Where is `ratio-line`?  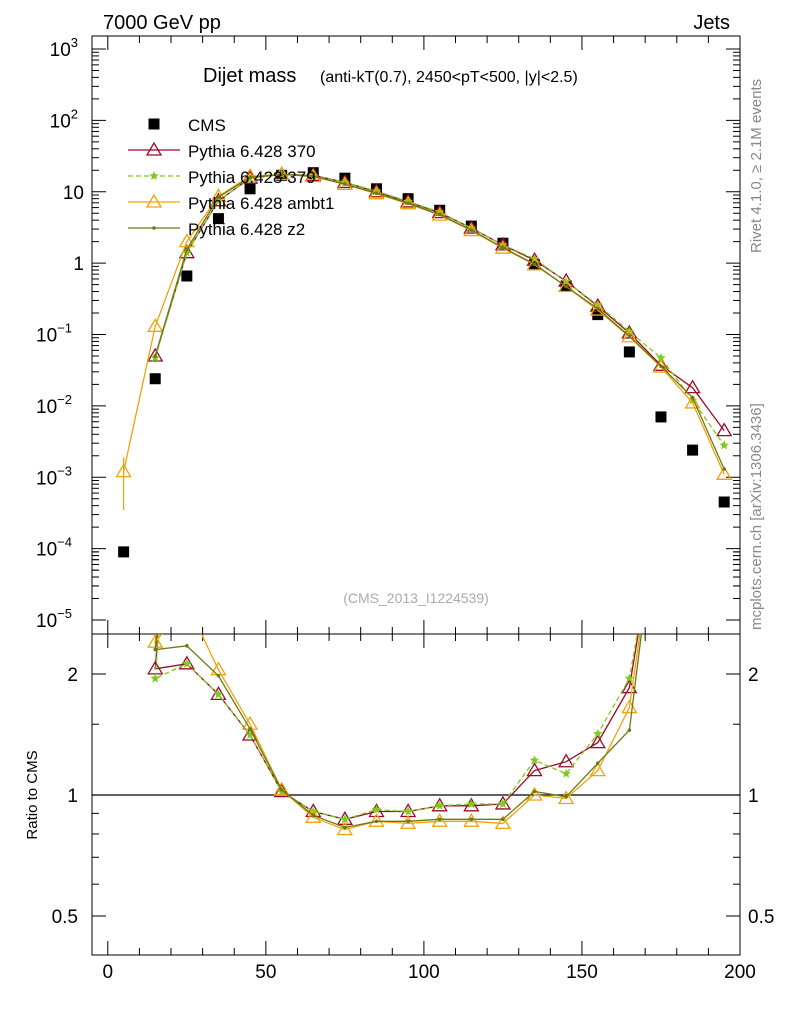
ratio-line is located at coordinates (396, 727).